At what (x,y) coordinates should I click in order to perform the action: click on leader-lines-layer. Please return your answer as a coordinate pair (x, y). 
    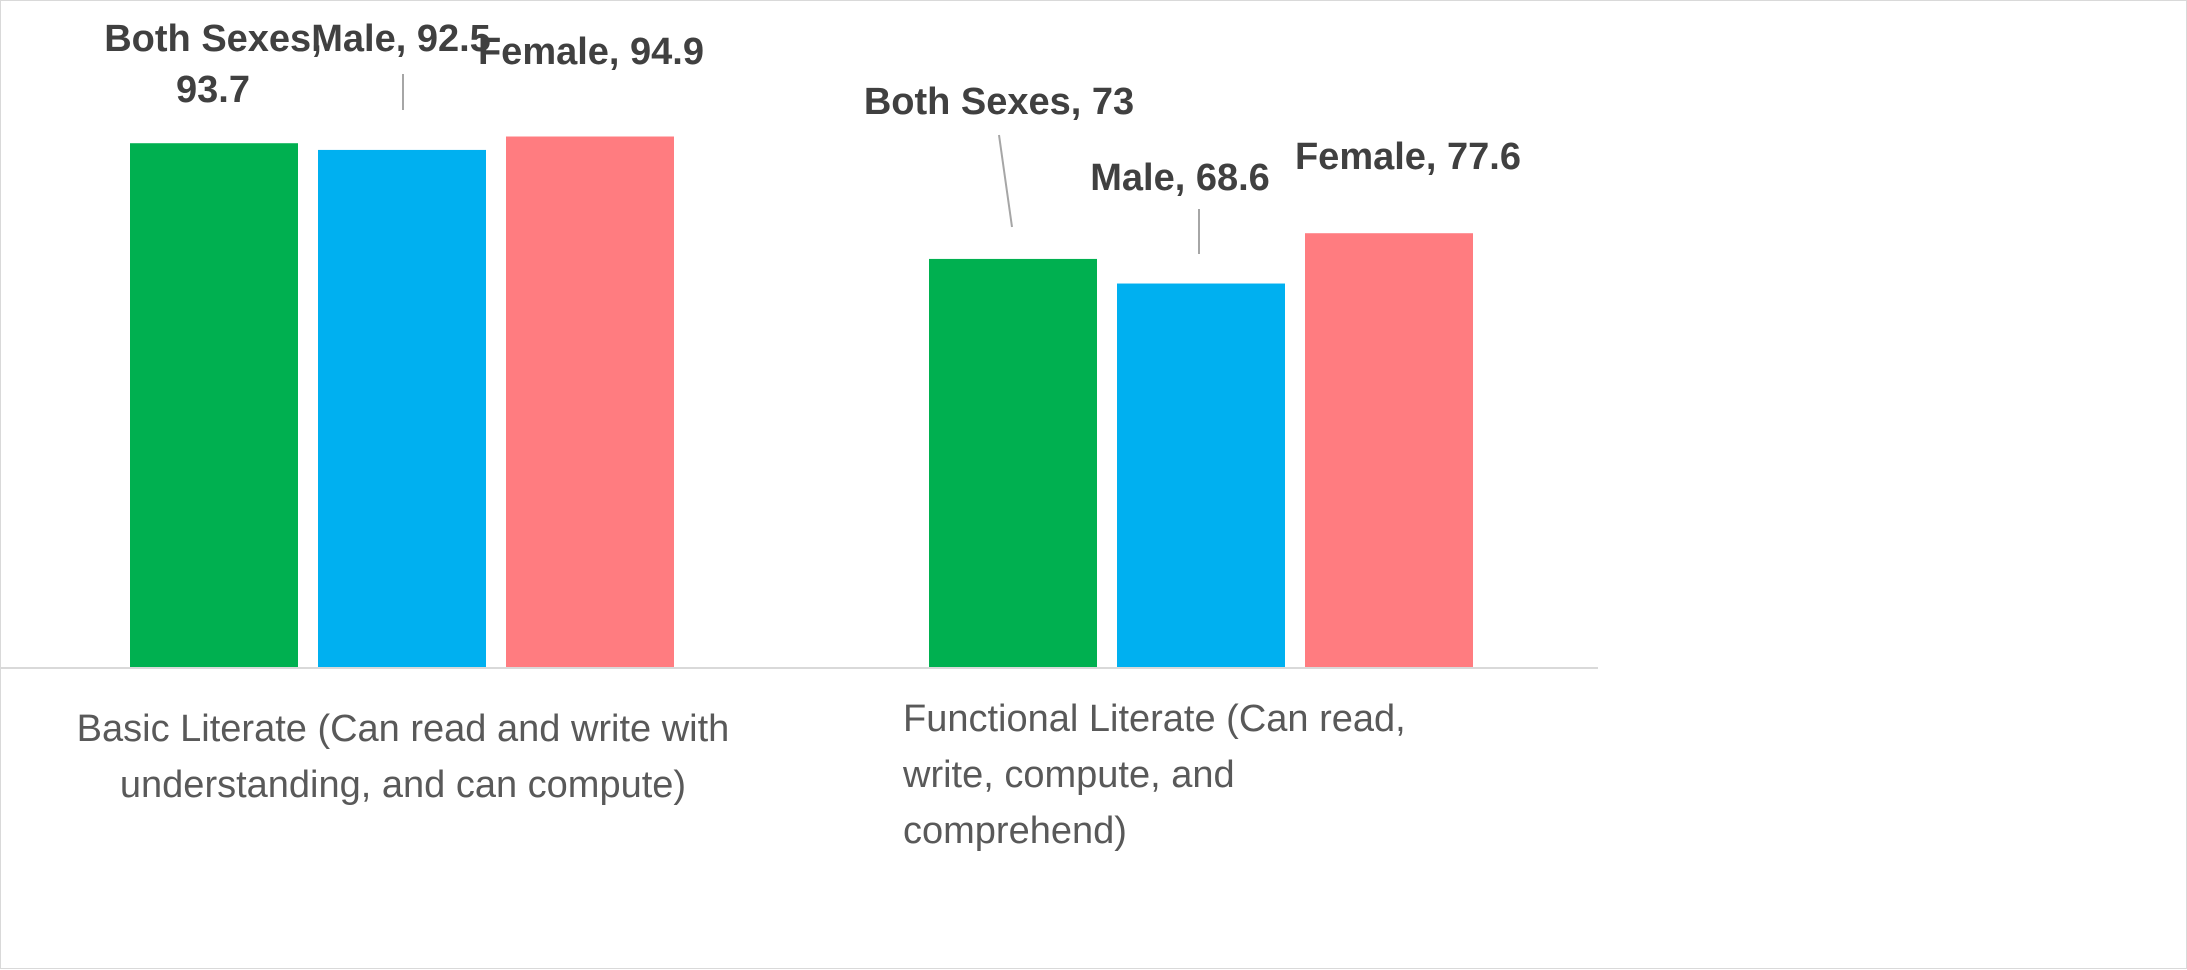
    Looking at the image, I should click on (801, 164).